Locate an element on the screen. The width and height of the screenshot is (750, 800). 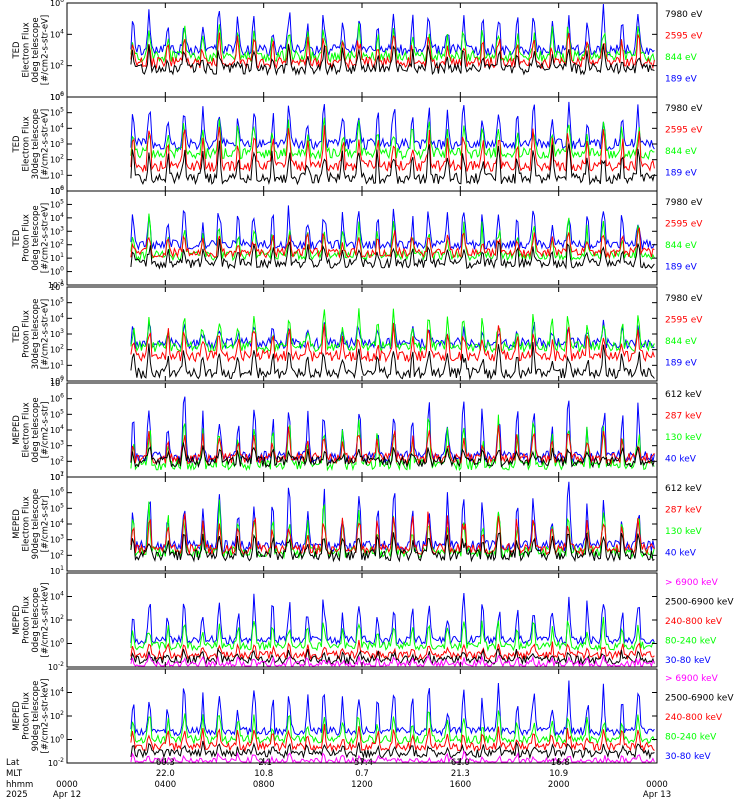
legend-entry: 80-240 keV is located at coordinates (691, 738).